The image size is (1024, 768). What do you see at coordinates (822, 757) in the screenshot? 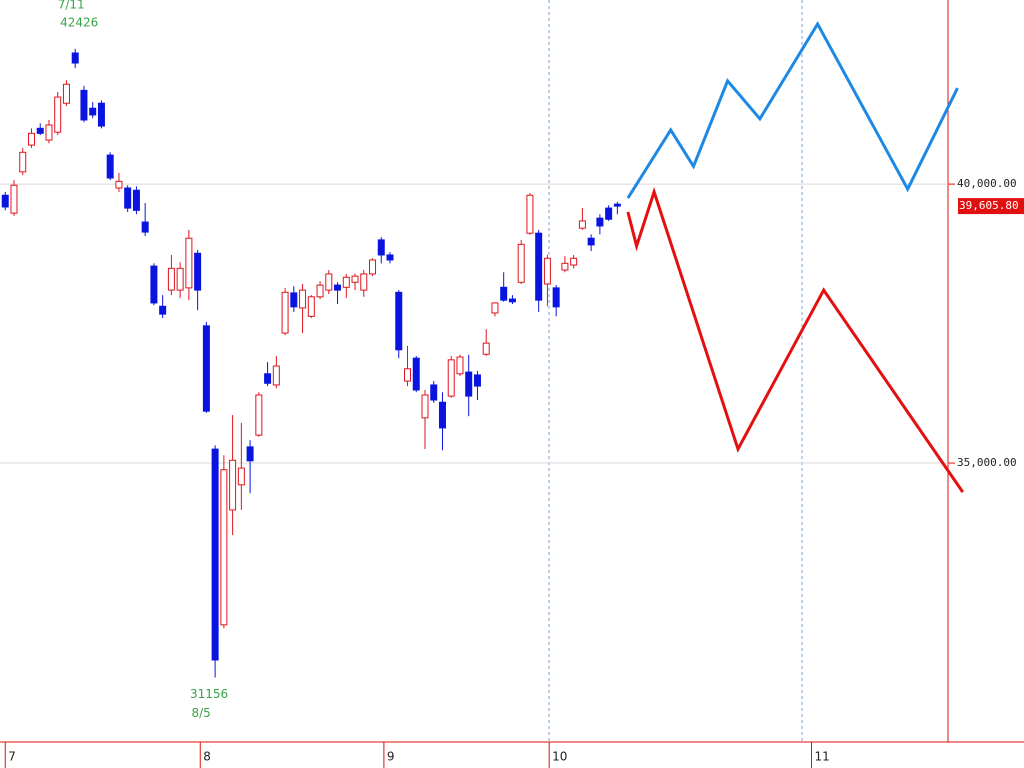
I see `x-tick-label: 11` at bounding box center [822, 757].